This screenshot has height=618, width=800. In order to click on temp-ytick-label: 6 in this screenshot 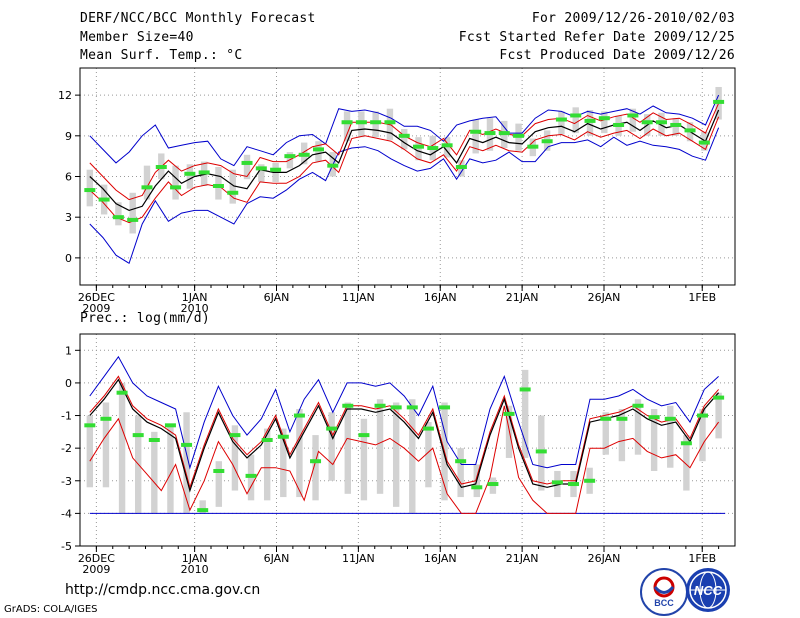, I will do `click(68, 177)`.